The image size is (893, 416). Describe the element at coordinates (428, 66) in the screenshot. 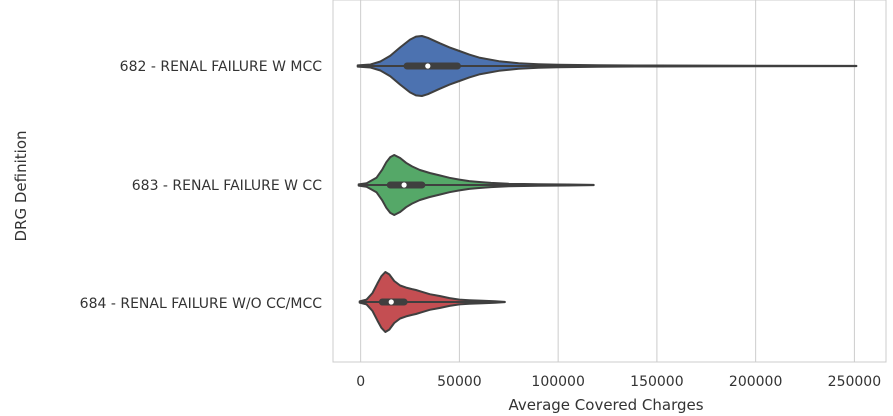

I see `violin-682-median` at that location.